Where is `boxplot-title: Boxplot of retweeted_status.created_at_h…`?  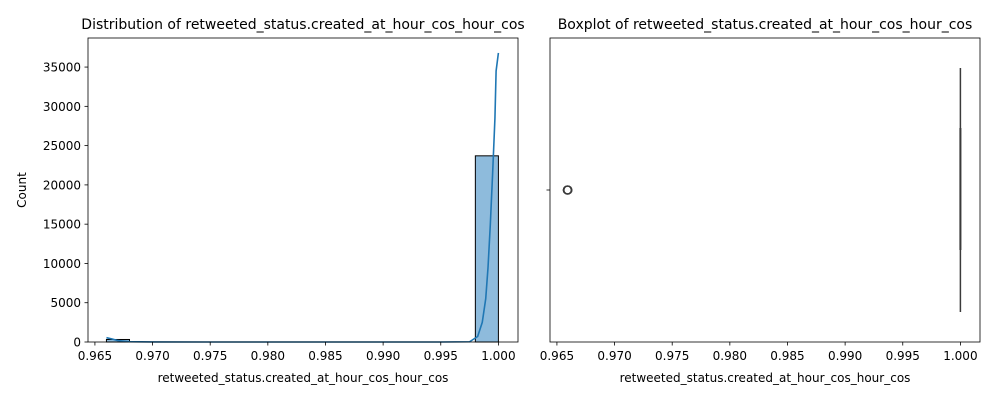
boxplot-title: Boxplot of retweeted_status.created_at_h… is located at coordinates (765, 25).